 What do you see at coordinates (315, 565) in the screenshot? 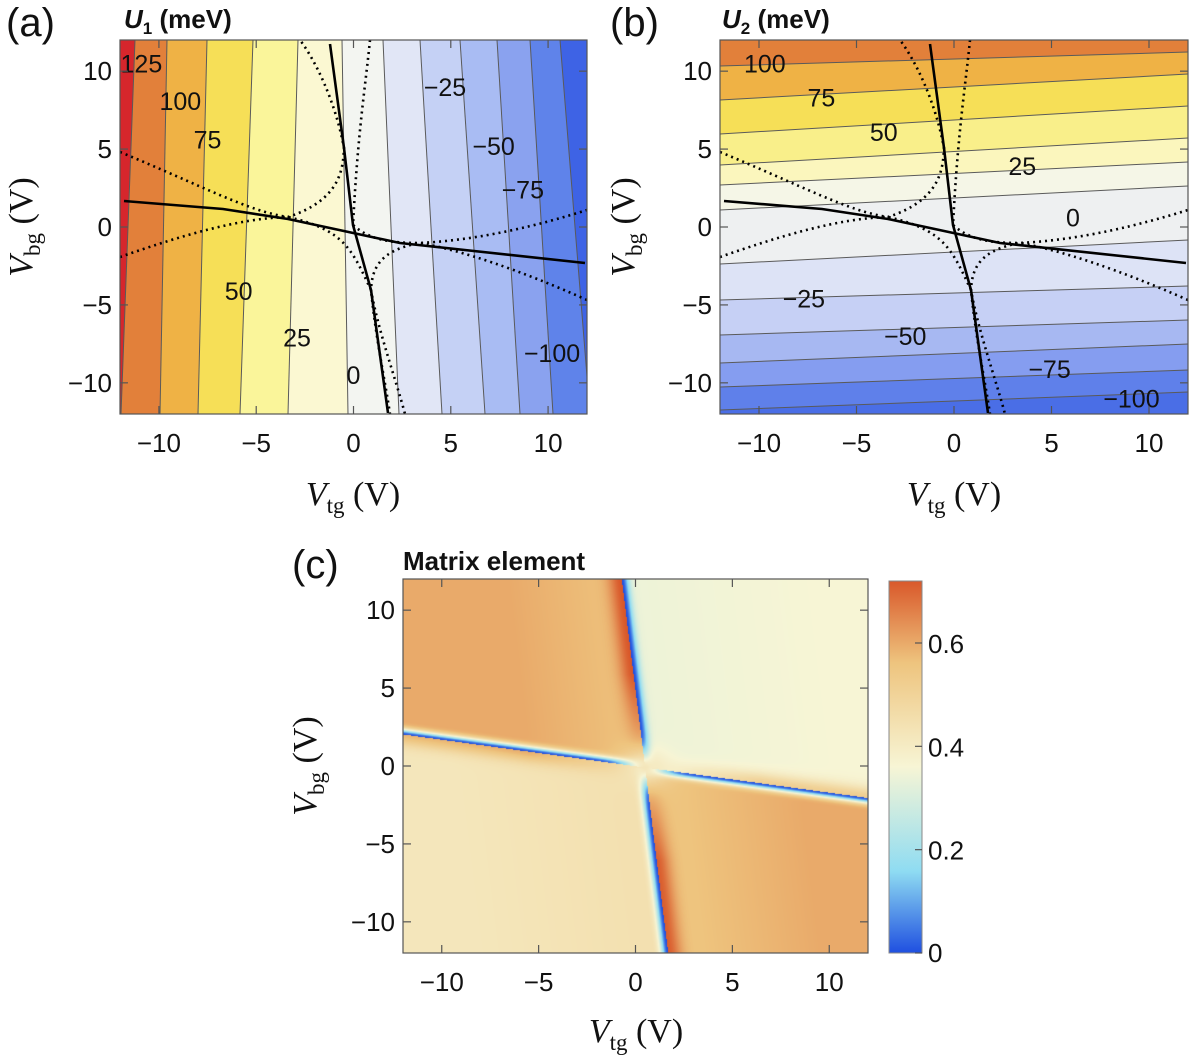
I see `panel-c-letter: (c)` at bounding box center [315, 565].